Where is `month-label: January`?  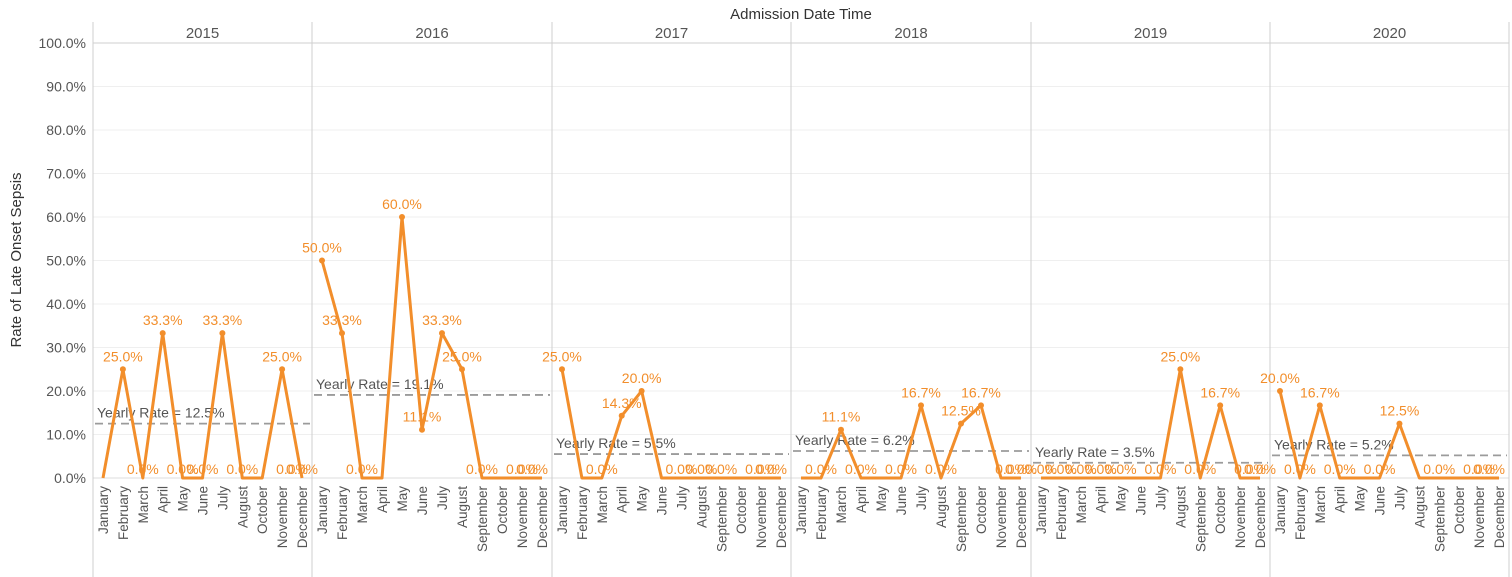 month-label: January is located at coordinates (103, 510).